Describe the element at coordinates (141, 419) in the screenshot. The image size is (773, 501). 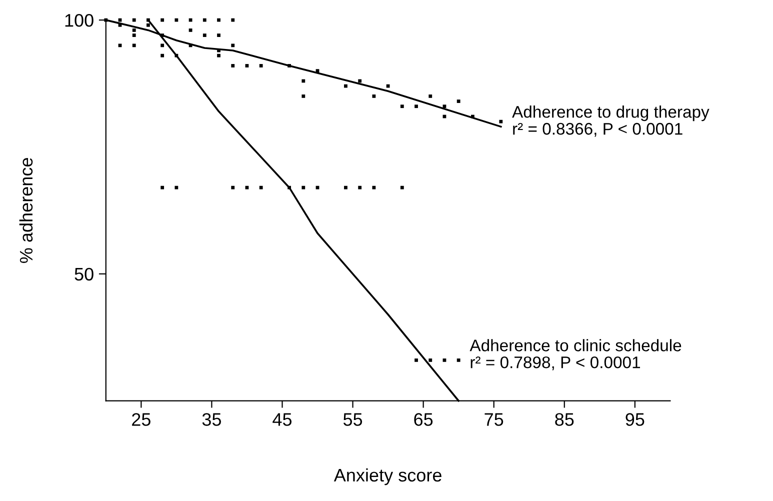
I see `x-tick-label: 25` at that location.